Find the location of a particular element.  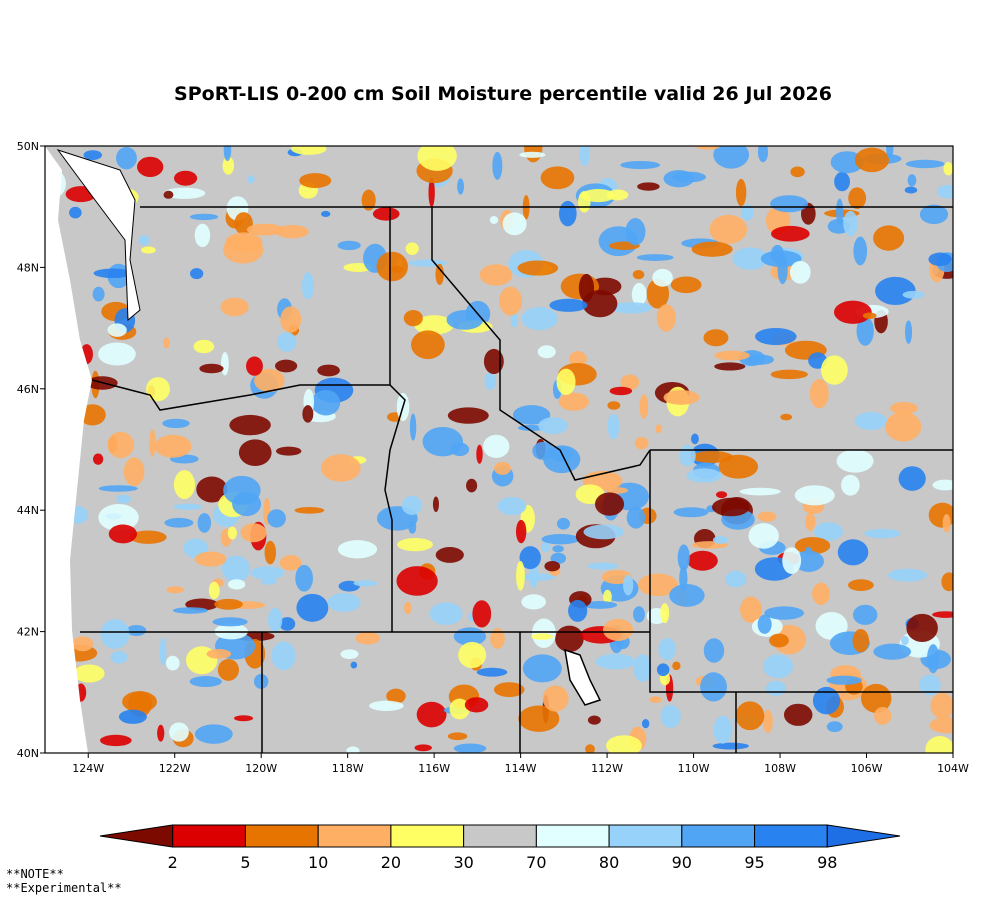

great-salt-lake is located at coordinates (583, 677).